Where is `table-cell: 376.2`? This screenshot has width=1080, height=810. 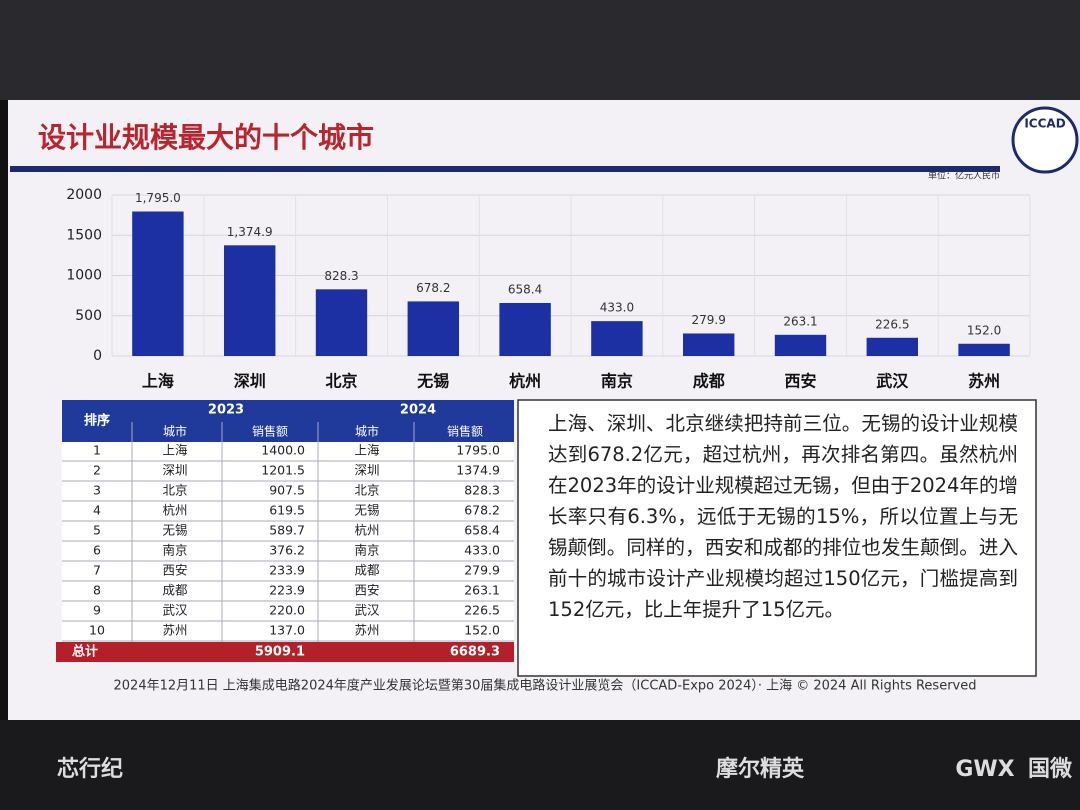 table-cell: 376.2 is located at coordinates (287, 550).